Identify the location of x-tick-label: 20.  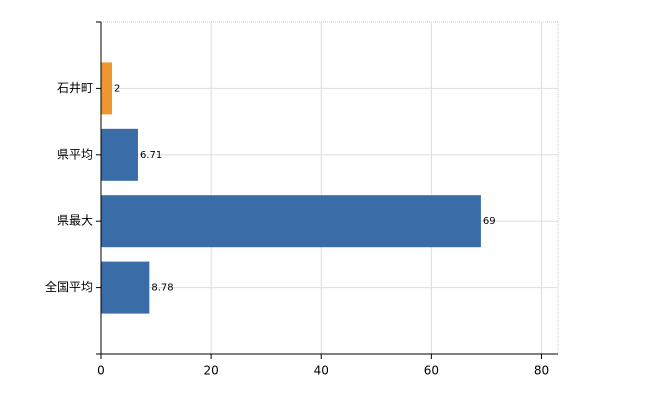
(210, 371).